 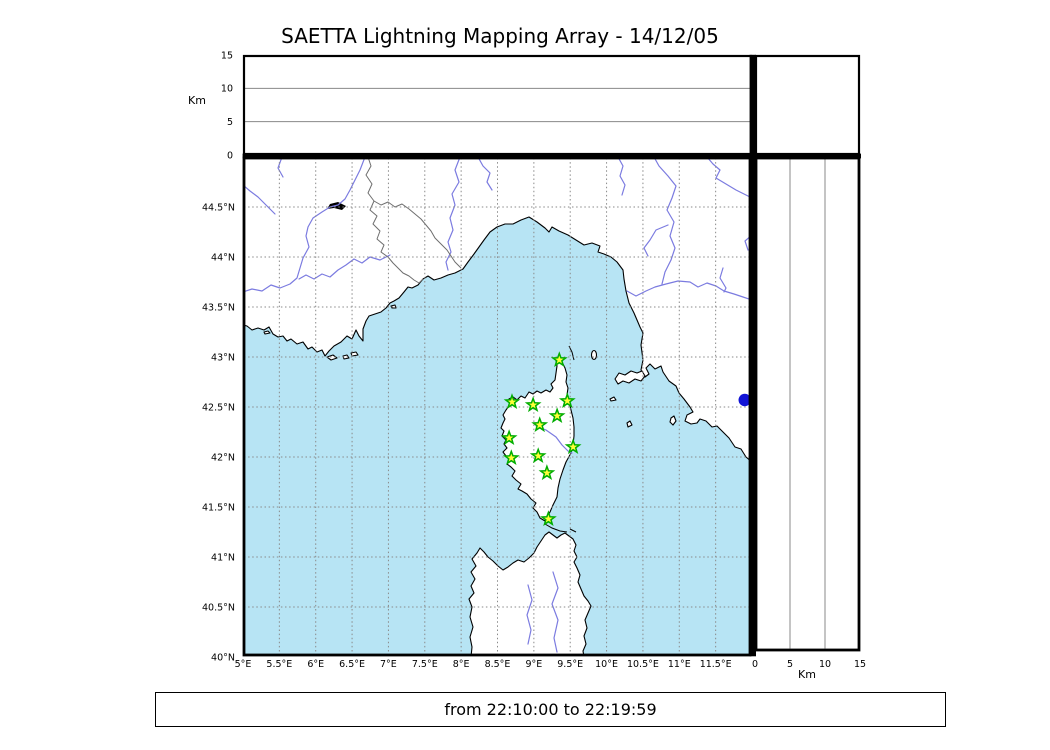 I want to click on time-range-box: from 22:10:00 to 22:19:59, so click(x=550, y=709).